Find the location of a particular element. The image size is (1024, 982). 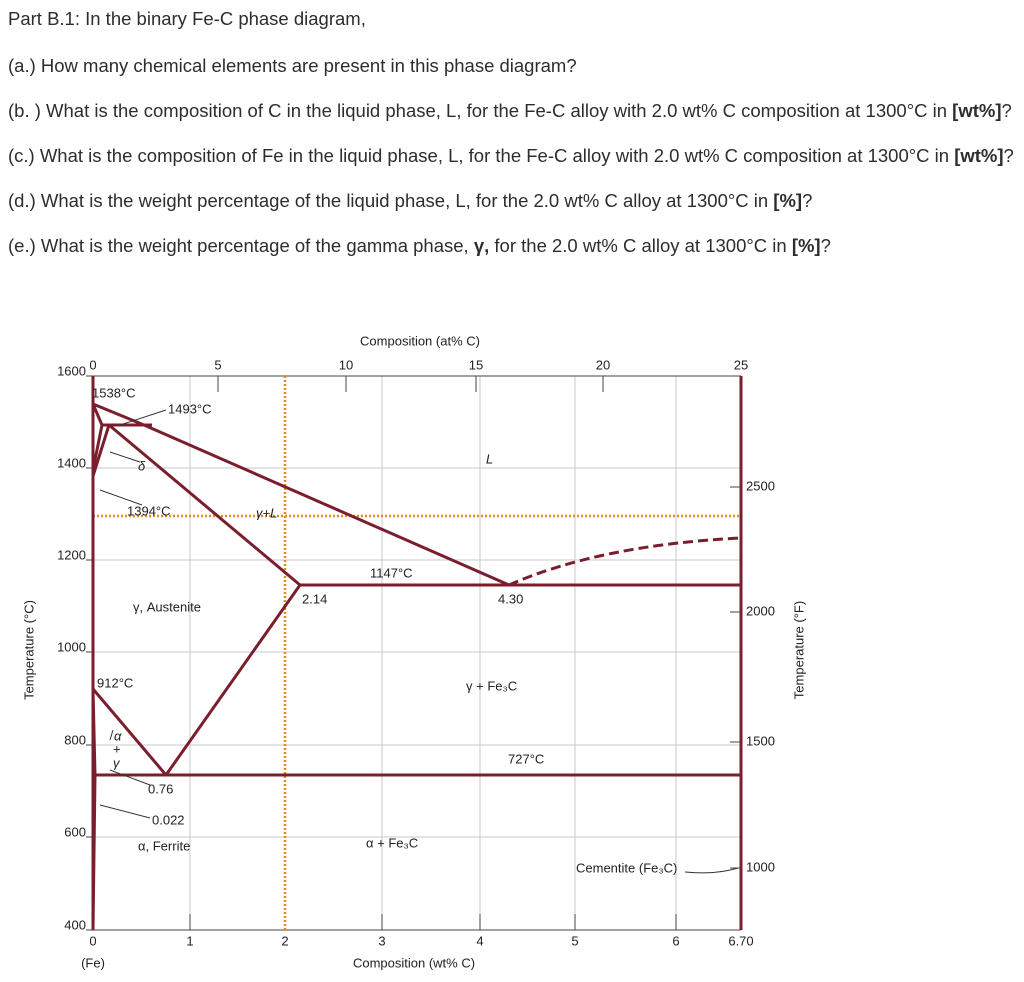

label: 912°C is located at coordinates (115, 682).